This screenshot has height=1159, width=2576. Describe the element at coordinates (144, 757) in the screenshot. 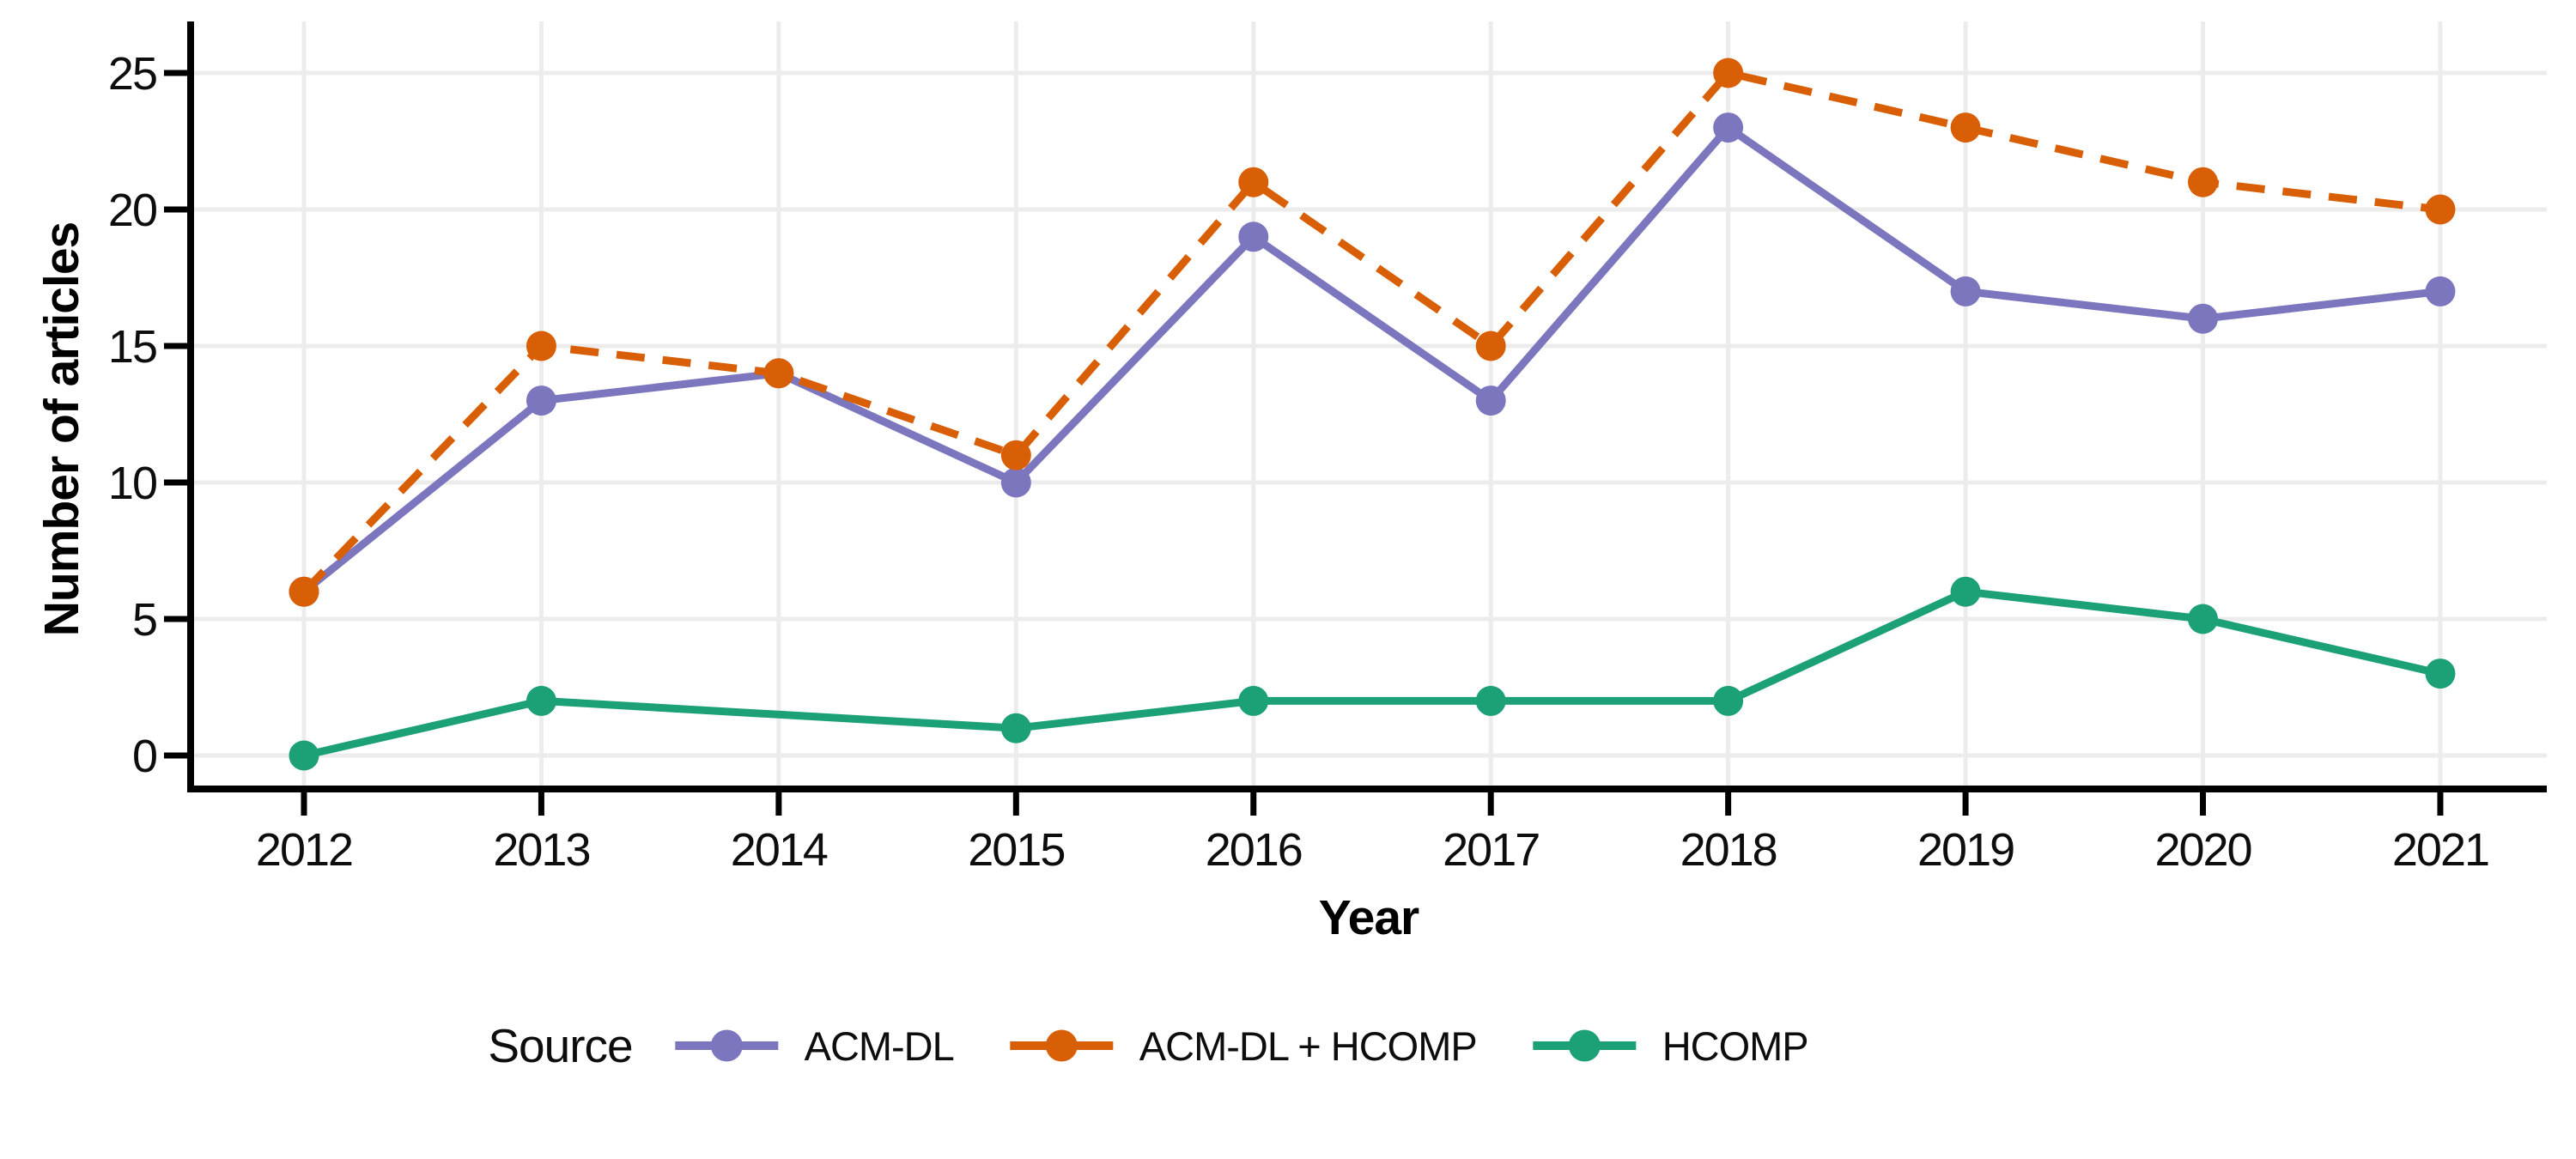

I see `y-tick-label: 0` at that location.